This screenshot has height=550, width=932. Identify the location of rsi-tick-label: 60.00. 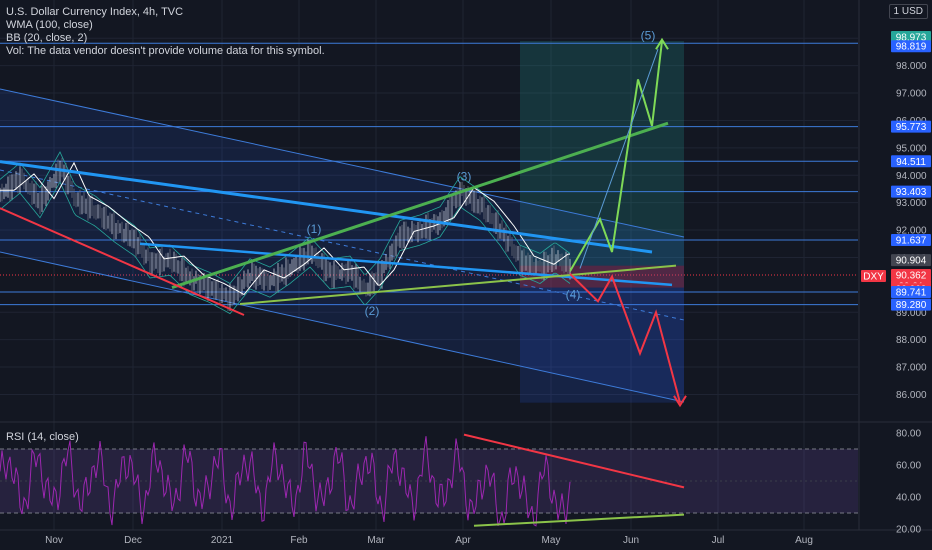
(908, 466).